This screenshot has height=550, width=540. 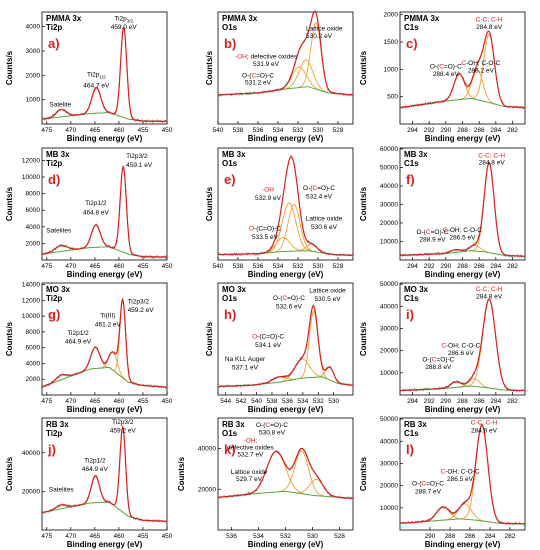 What do you see at coordinates (64, 18) in the screenshot?
I see `panel-sample: PMMA 3x` at bounding box center [64, 18].